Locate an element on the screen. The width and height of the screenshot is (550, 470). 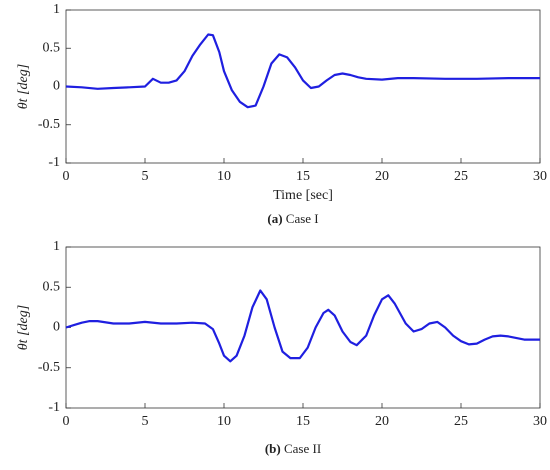
caption: (b) Case II is located at coordinates (293, 448).